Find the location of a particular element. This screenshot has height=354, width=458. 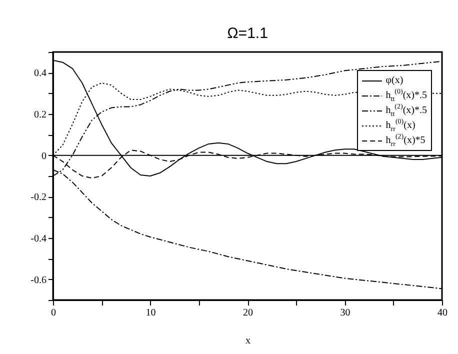

y-tick-label: 0 is located at coordinates (44, 156).